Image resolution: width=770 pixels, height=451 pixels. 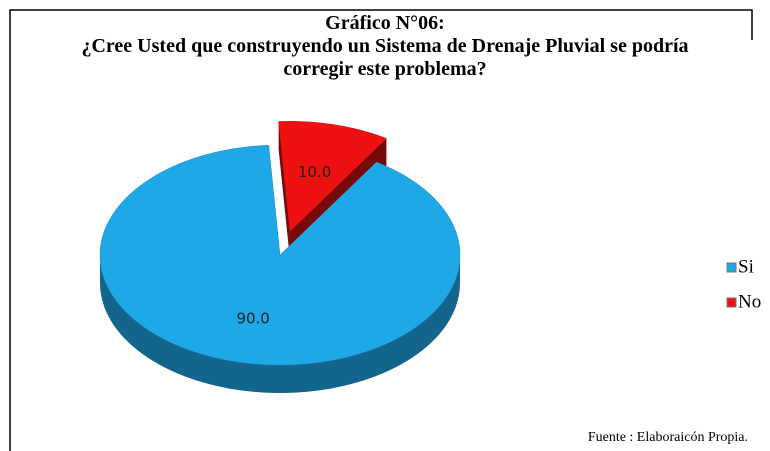 I want to click on legend-label: Si, so click(x=746, y=266).